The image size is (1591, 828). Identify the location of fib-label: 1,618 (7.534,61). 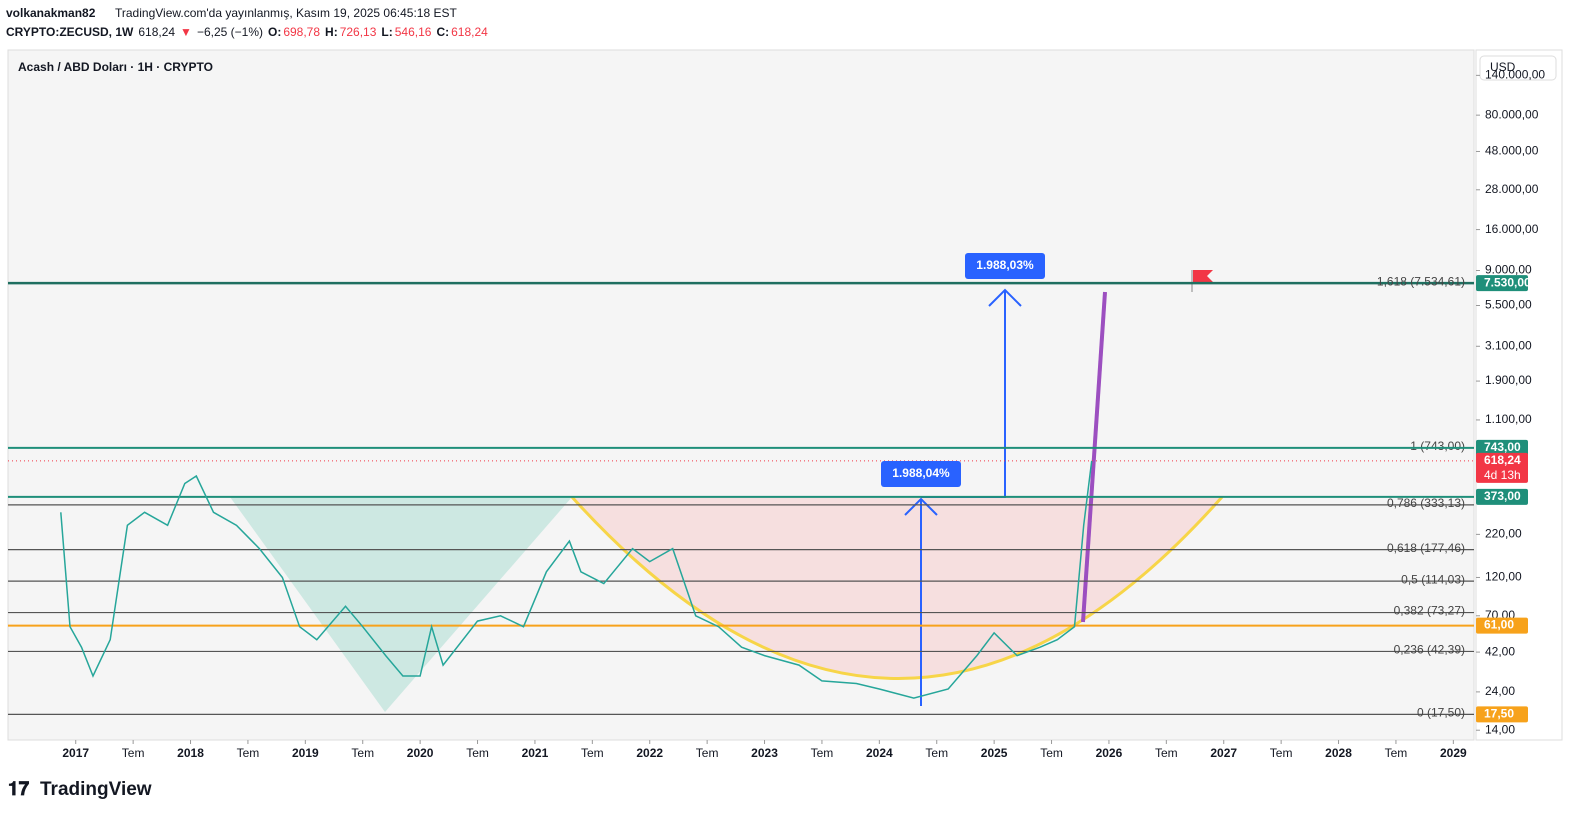
(1421, 281).